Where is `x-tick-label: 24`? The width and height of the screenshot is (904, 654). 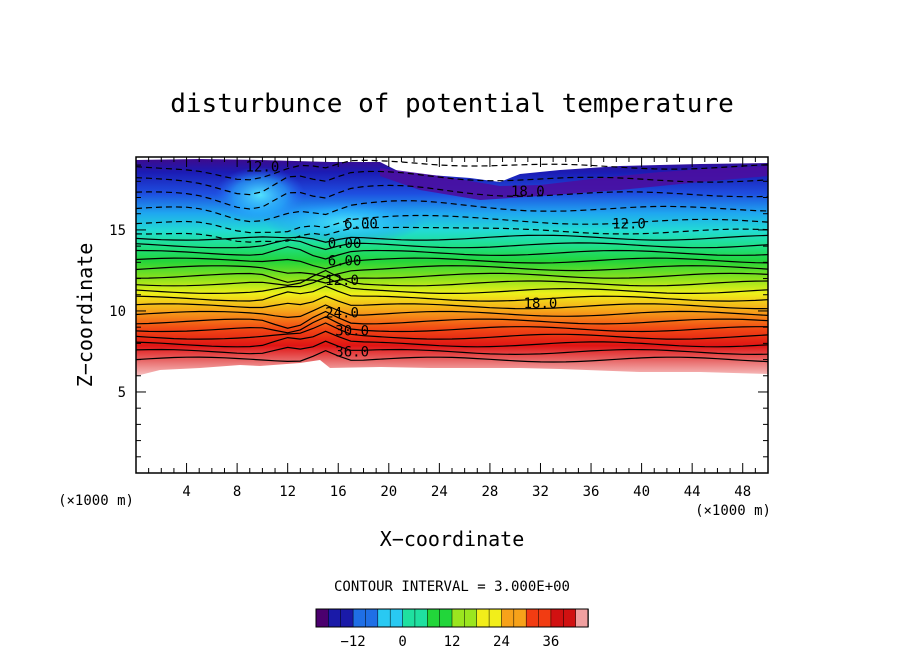 x-tick-label: 24 is located at coordinates (439, 492).